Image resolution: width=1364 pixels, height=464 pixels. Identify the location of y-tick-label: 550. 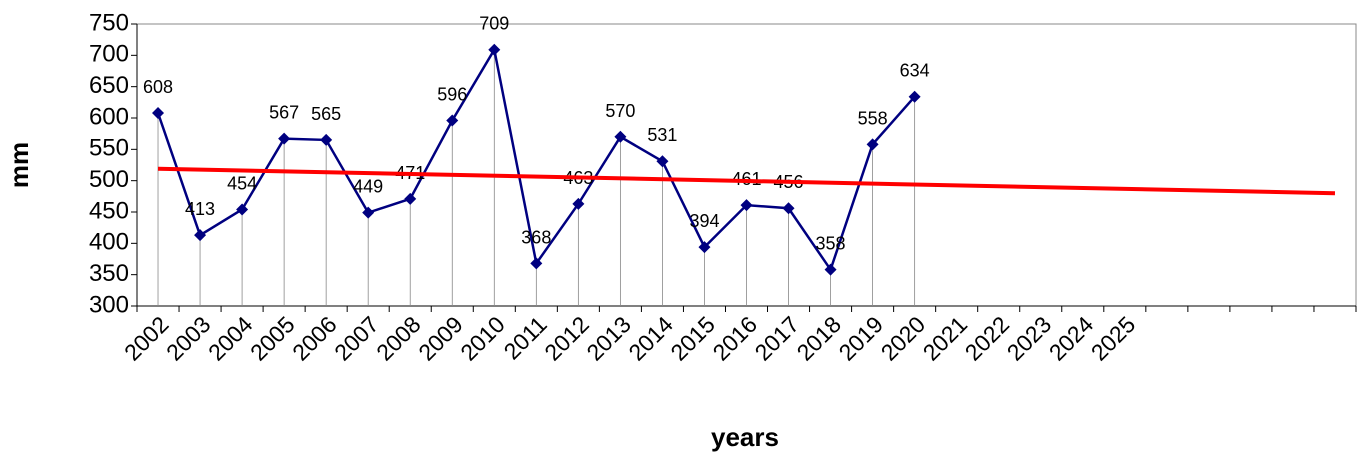
(109, 148).